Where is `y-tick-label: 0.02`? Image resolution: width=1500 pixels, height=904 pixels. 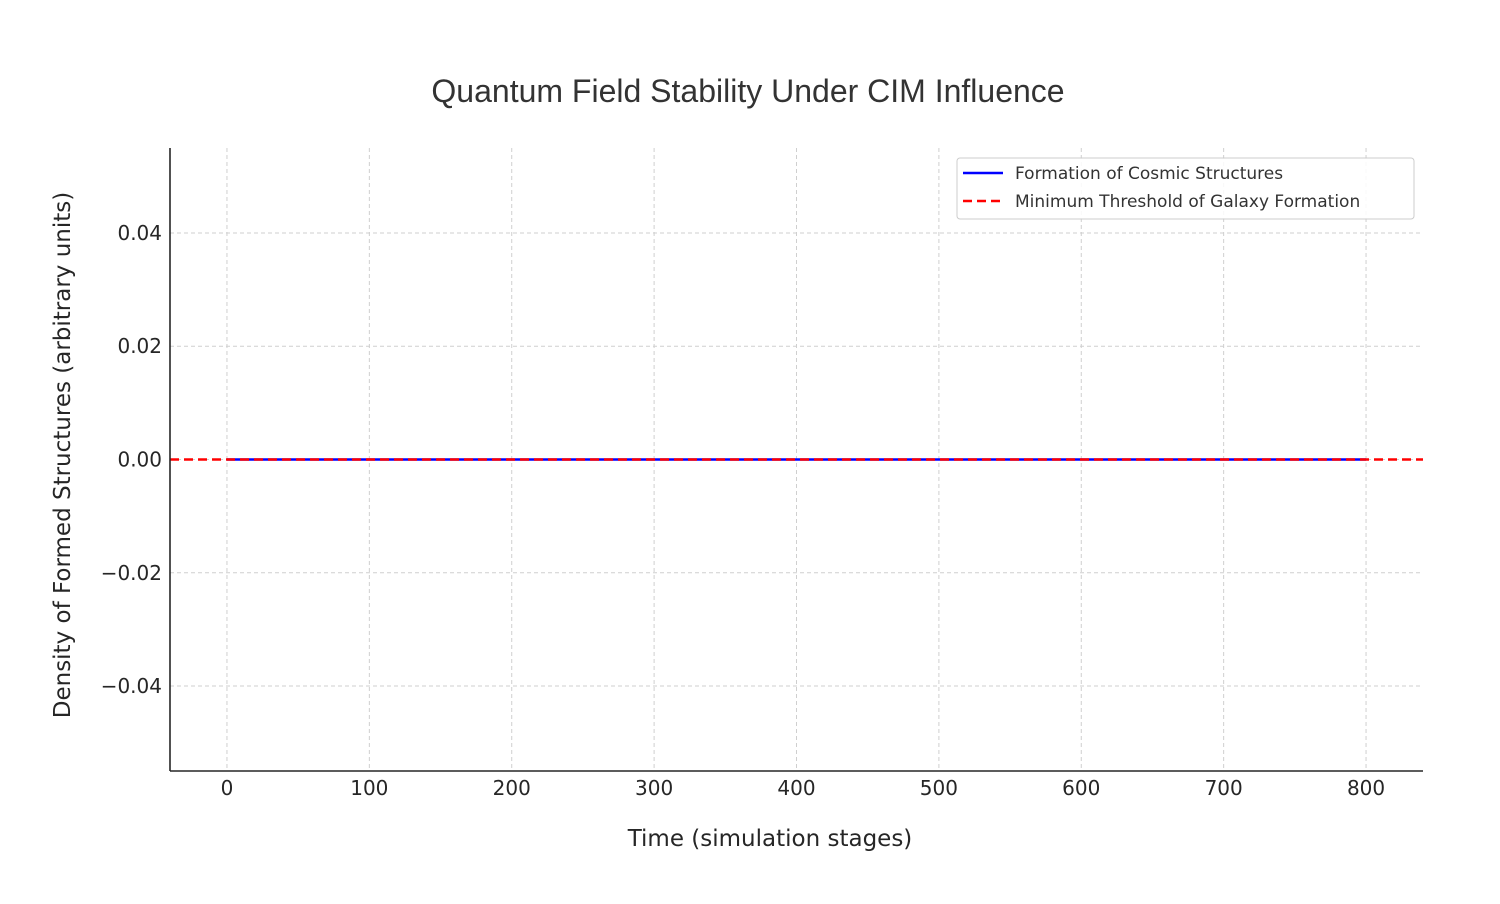 y-tick-label: 0.02 is located at coordinates (139, 346).